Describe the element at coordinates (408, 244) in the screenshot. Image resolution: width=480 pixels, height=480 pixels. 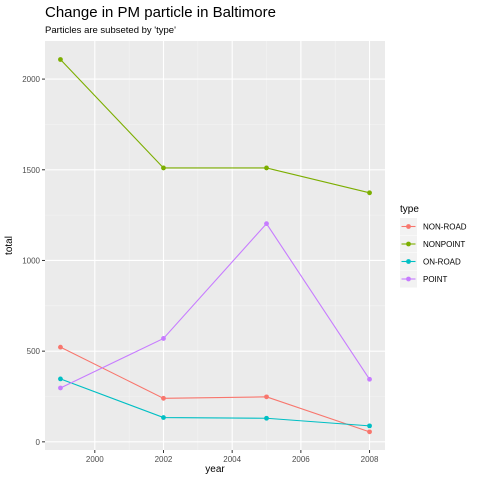
I see `legend-key-point-nonpoint` at that location.